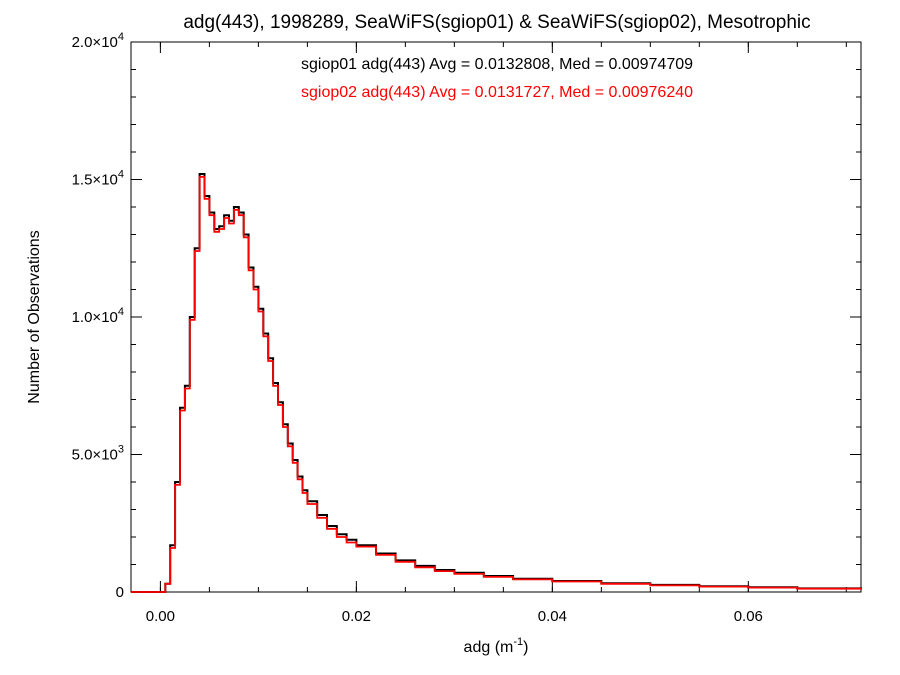 This screenshot has height=675, width=900. Describe the element at coordinates (489, 647) in the screenshot. I see `x-axis-label-base: adg (m` at that location.